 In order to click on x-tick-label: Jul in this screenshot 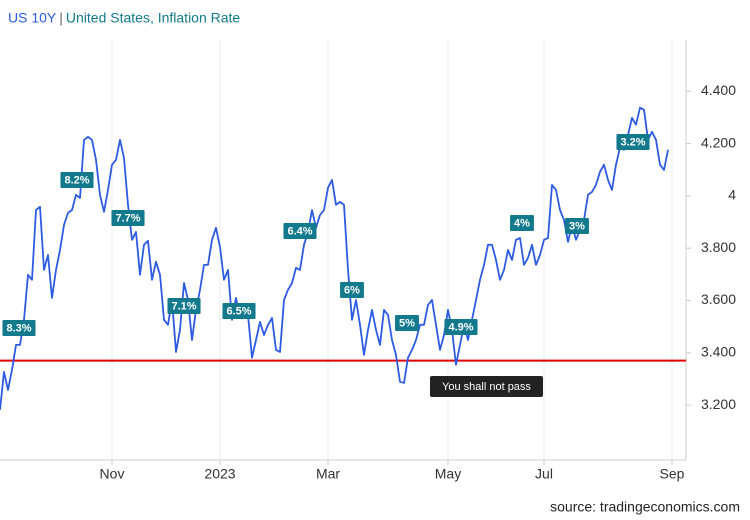, I will do `click(544, 474)`.